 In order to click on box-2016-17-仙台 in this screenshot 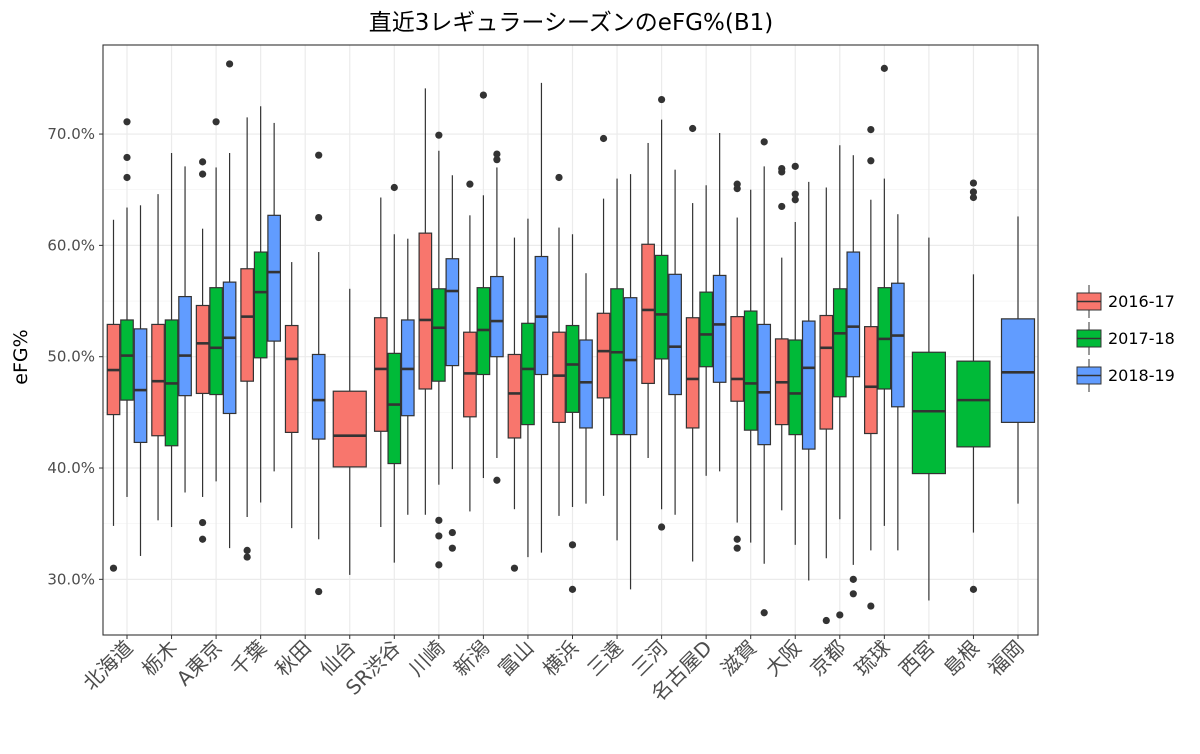, I will do `click(349, 431)`.